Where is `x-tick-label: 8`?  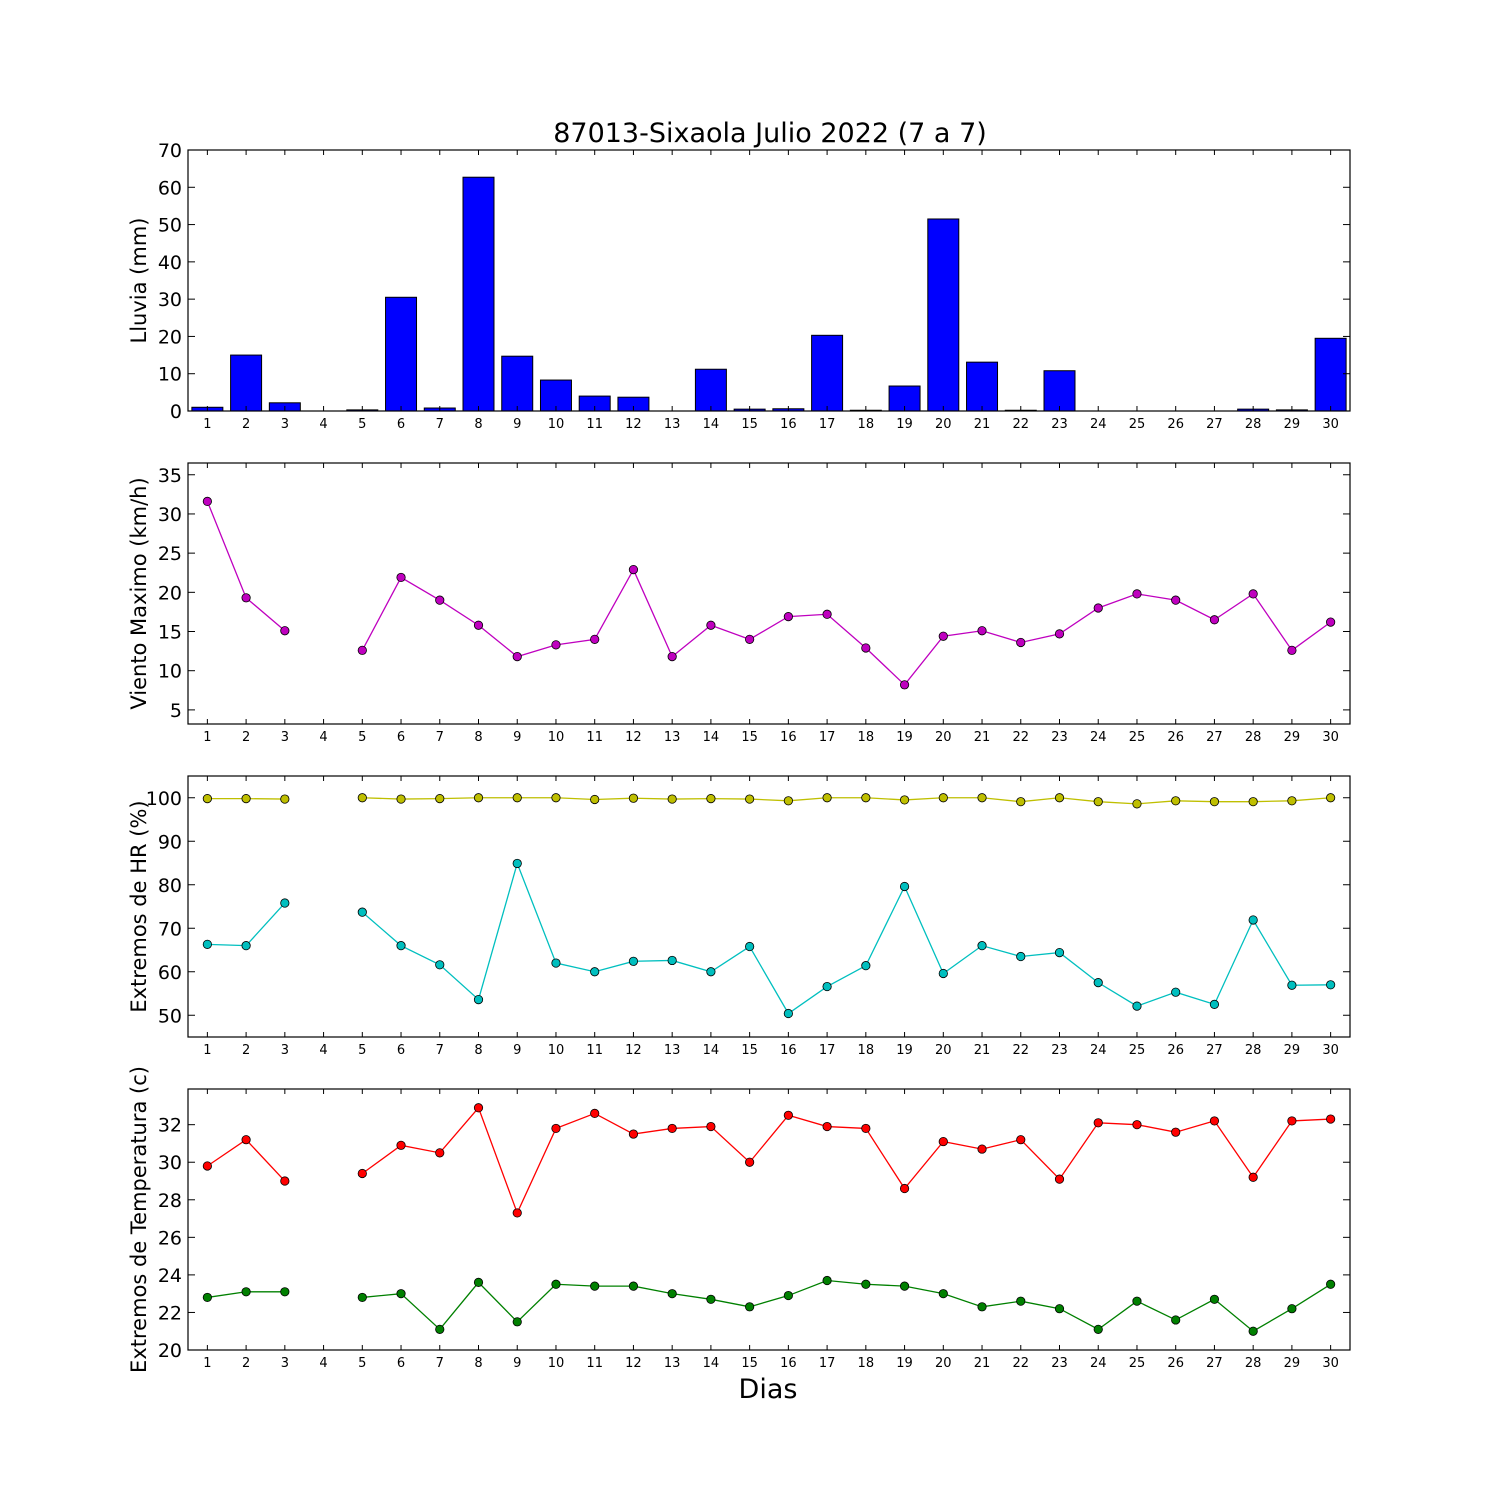 x-tick-label: 8 is located at coordinates (478, 1050).